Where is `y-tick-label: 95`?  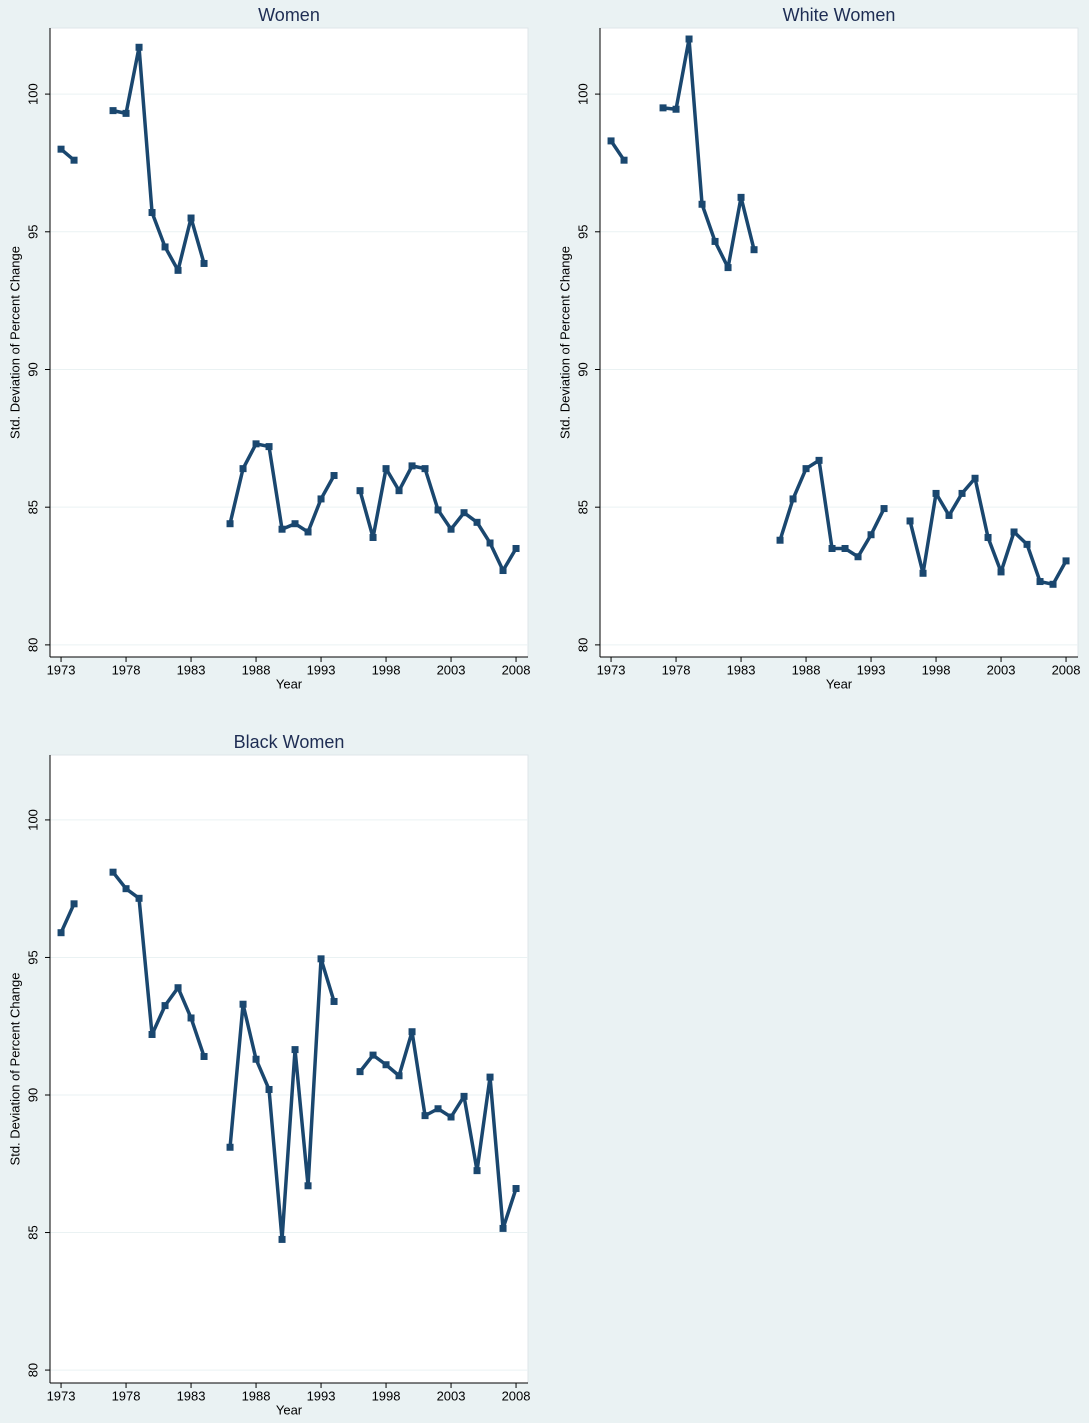 y-tick-label: 95 is located at coordinates (32, 232).